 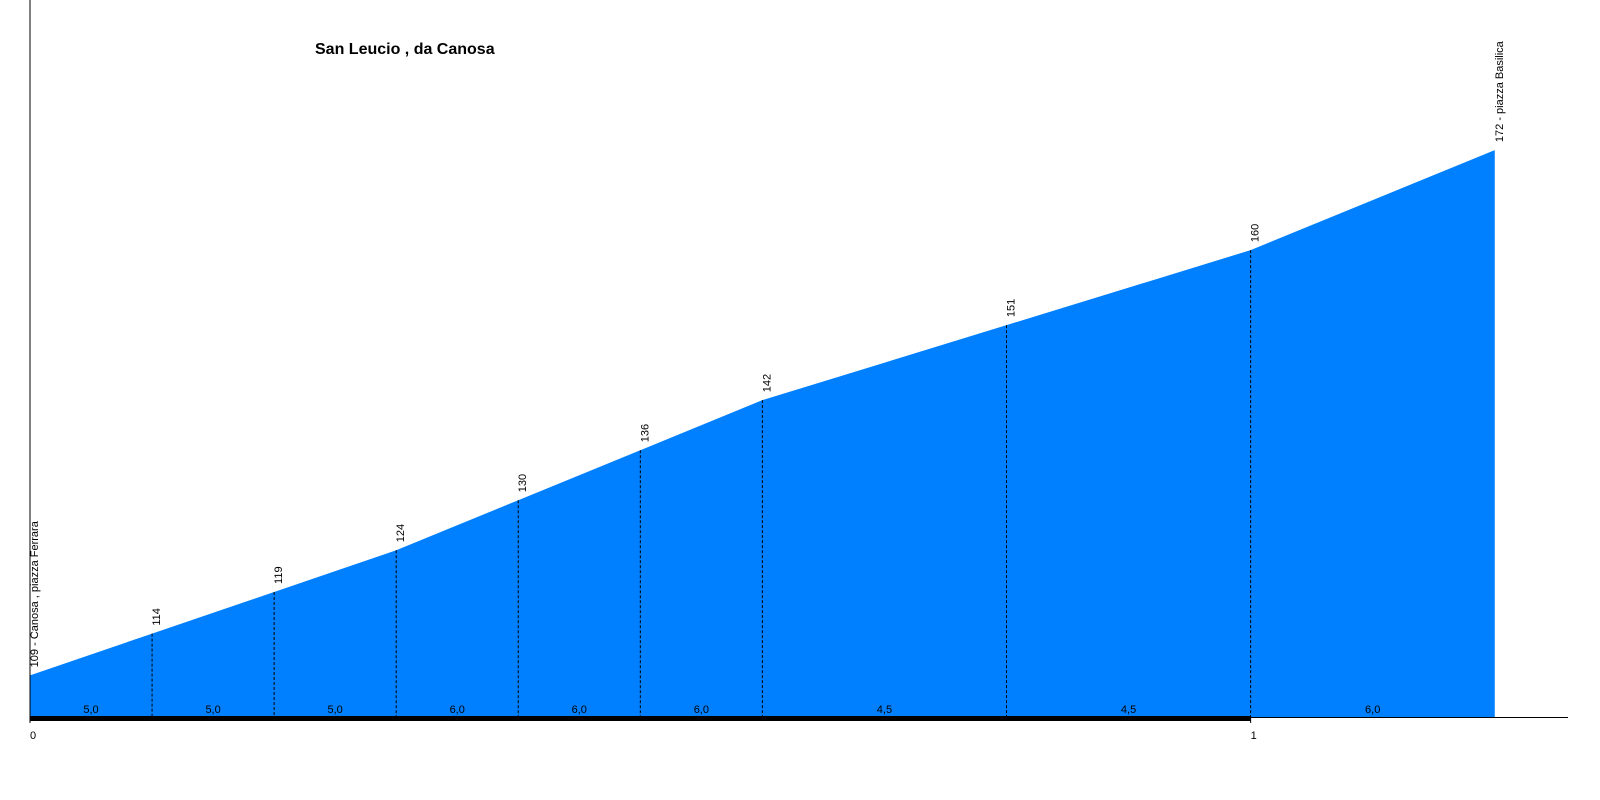 What do you see at coordinates (1256, 233) in the screenshot?
I see `point-label: 160` at bounding box center [1256, 233].